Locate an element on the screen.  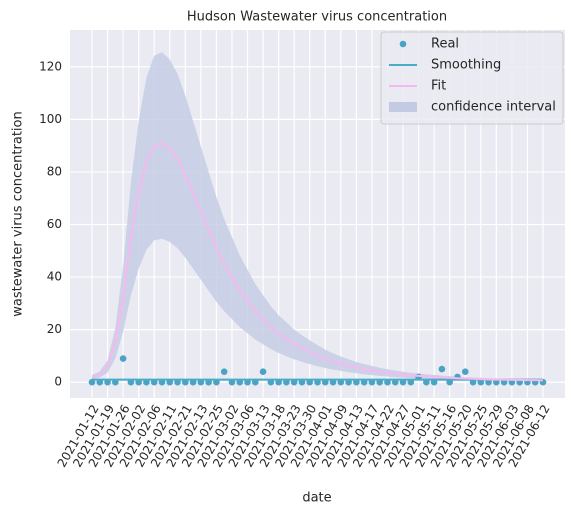
y-axis-label: wastewater virus concentration is located at coordinates (18, 213).